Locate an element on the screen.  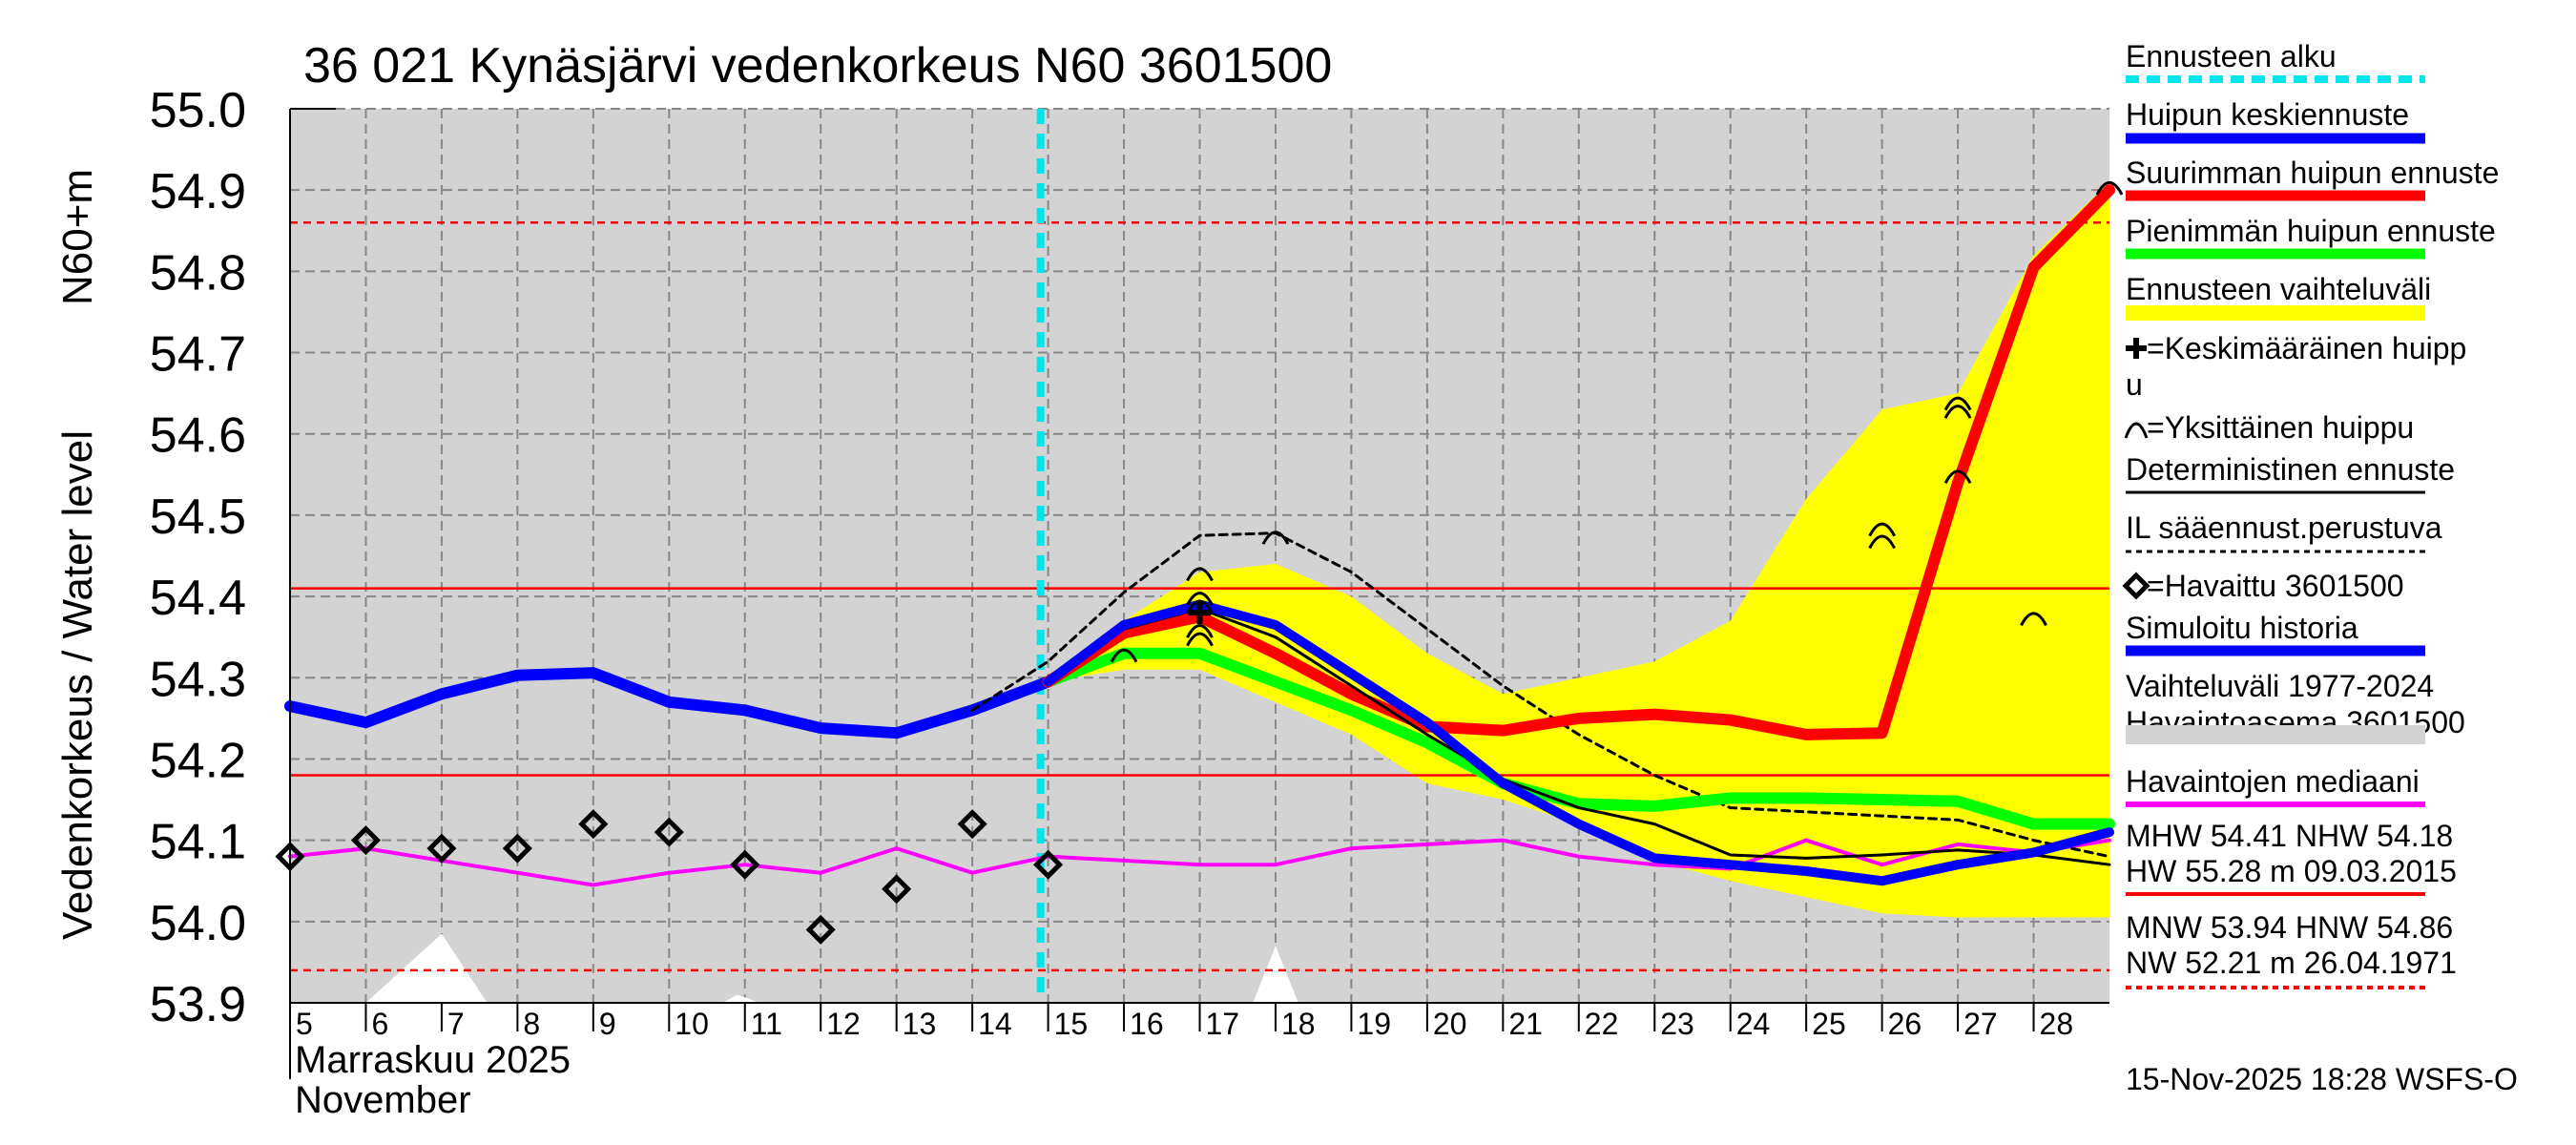
x-tick-label: 22 is located at coordinates (1602, 1024).